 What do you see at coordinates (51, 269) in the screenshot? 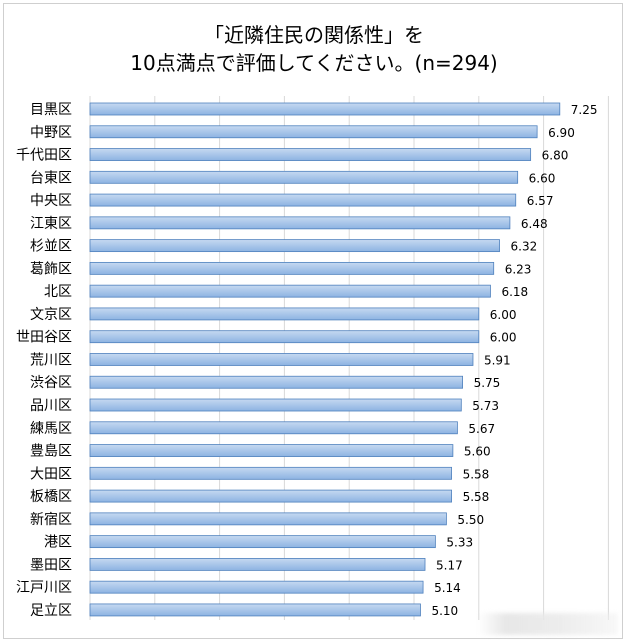
I see `category-label: 葛飾区` at bounding box center [51, 269].